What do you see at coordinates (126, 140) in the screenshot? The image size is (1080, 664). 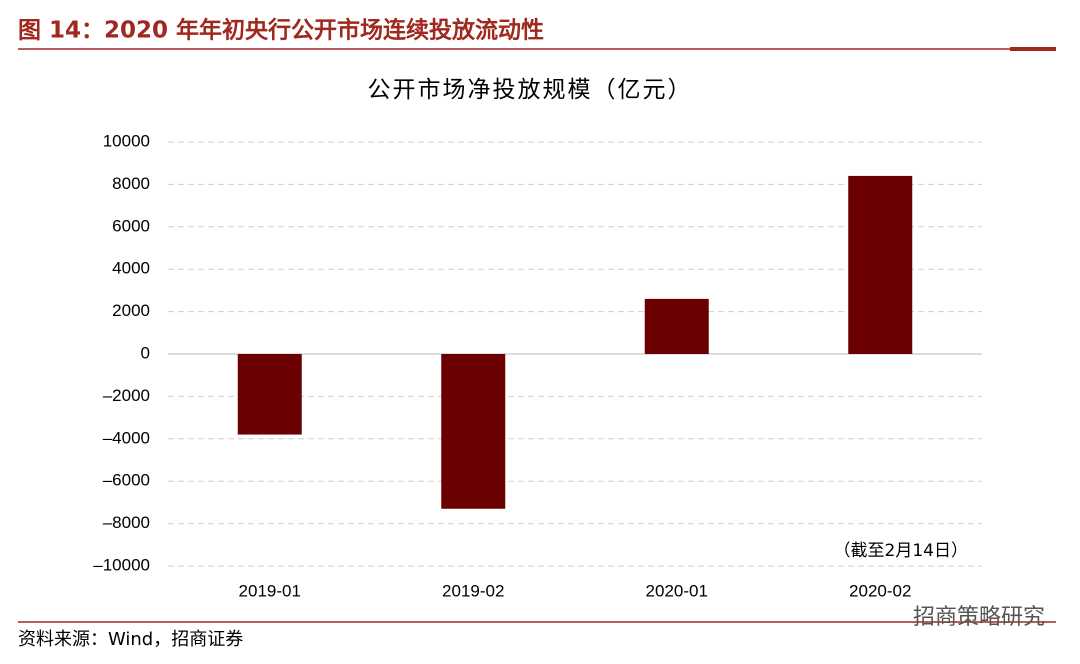 I see `y-tick-label: 10000` at bounding box center [126, 140].